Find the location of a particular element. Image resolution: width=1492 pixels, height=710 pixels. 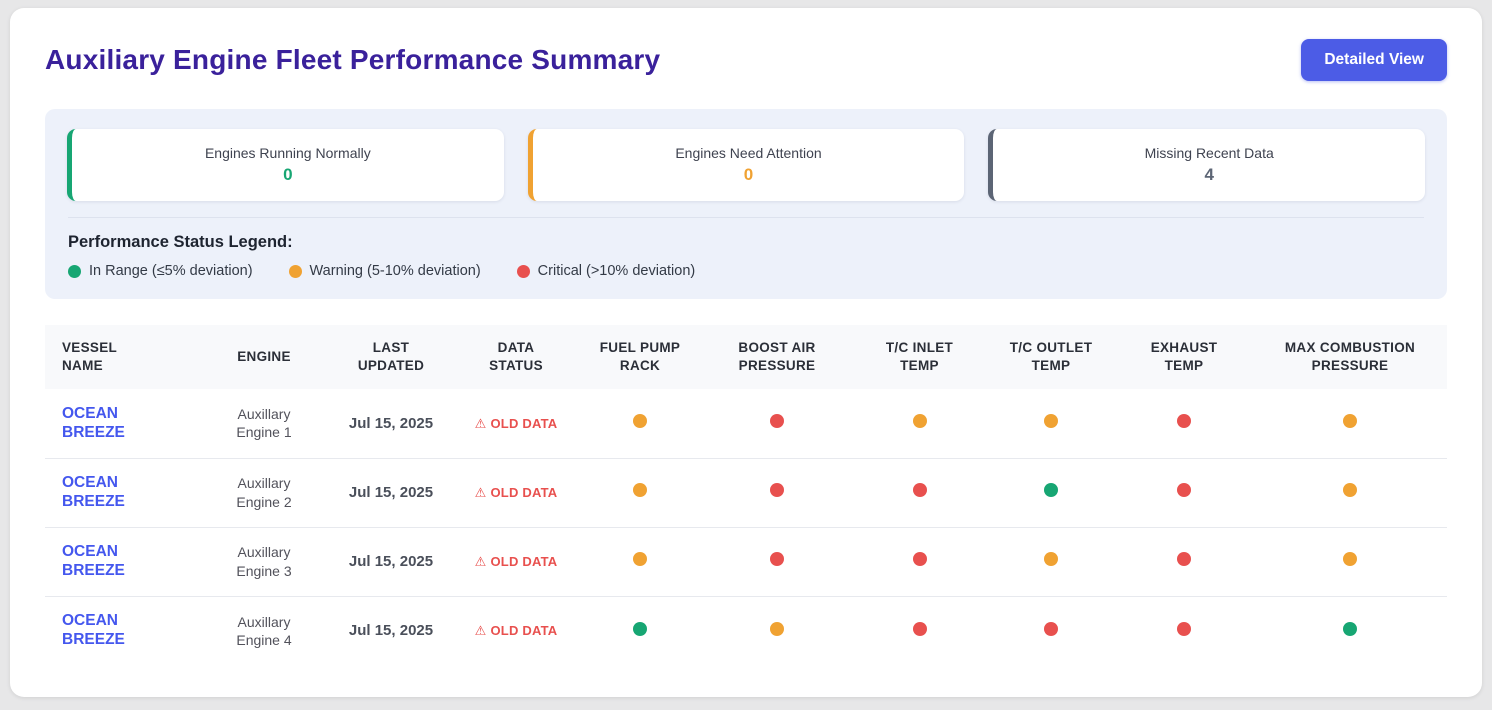

legend-item-in_range: In Range (≤5% deviation) is located at coordinates (160, 271).